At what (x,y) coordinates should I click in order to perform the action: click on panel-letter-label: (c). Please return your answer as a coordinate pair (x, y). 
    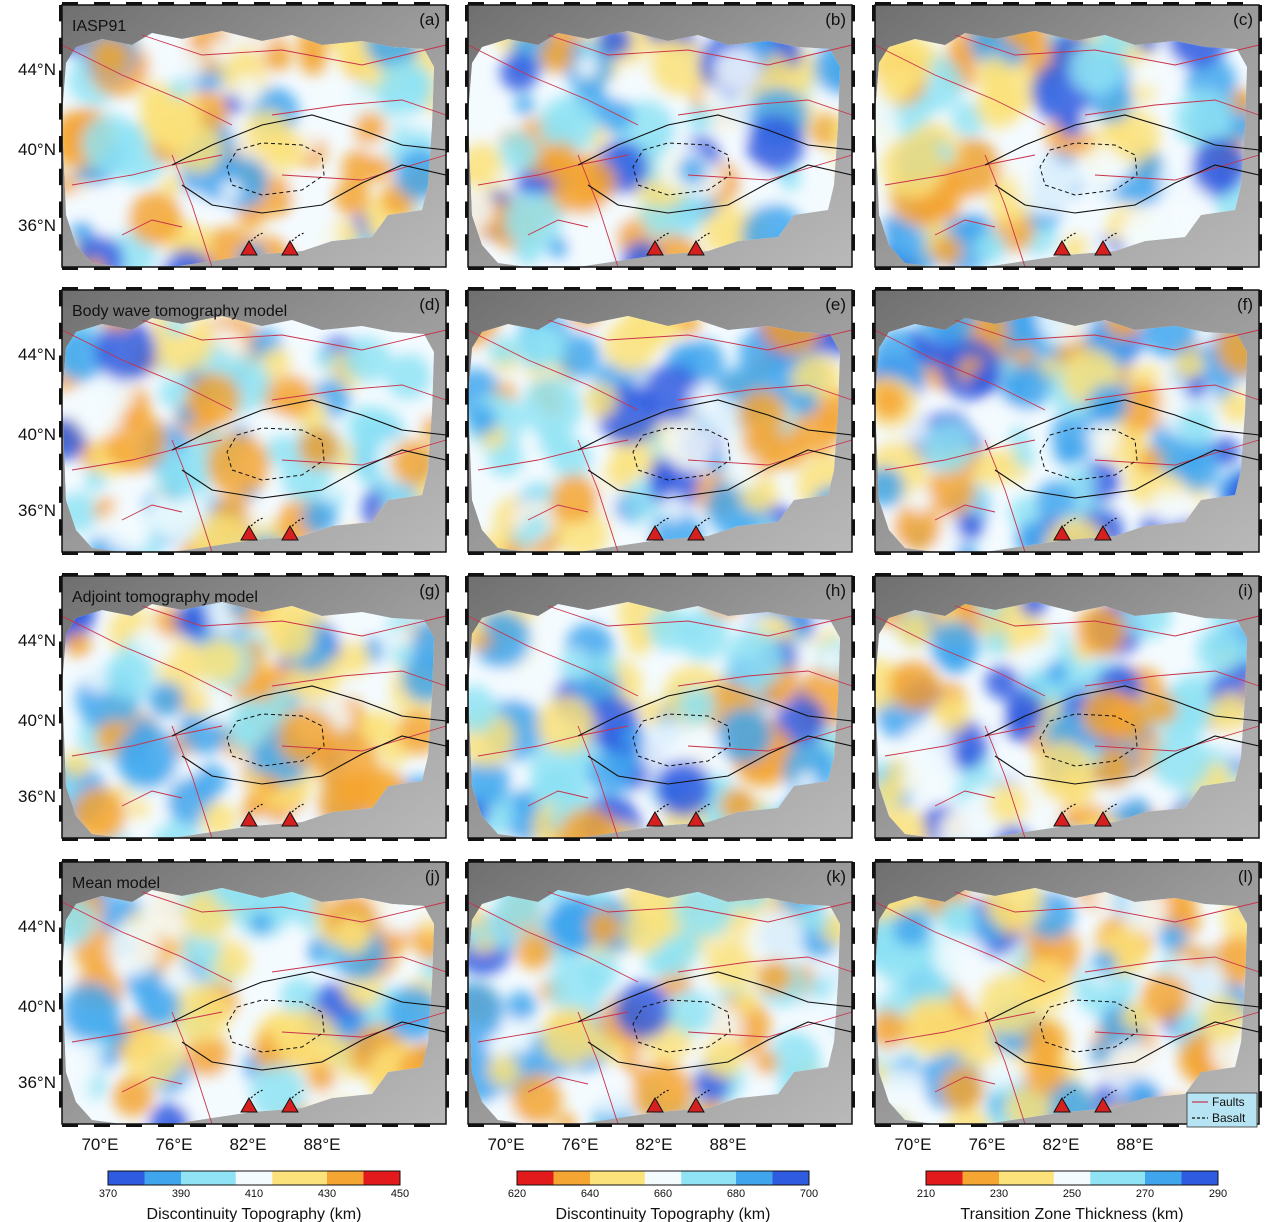
    Looking at the image, I should click on (1243, 19).